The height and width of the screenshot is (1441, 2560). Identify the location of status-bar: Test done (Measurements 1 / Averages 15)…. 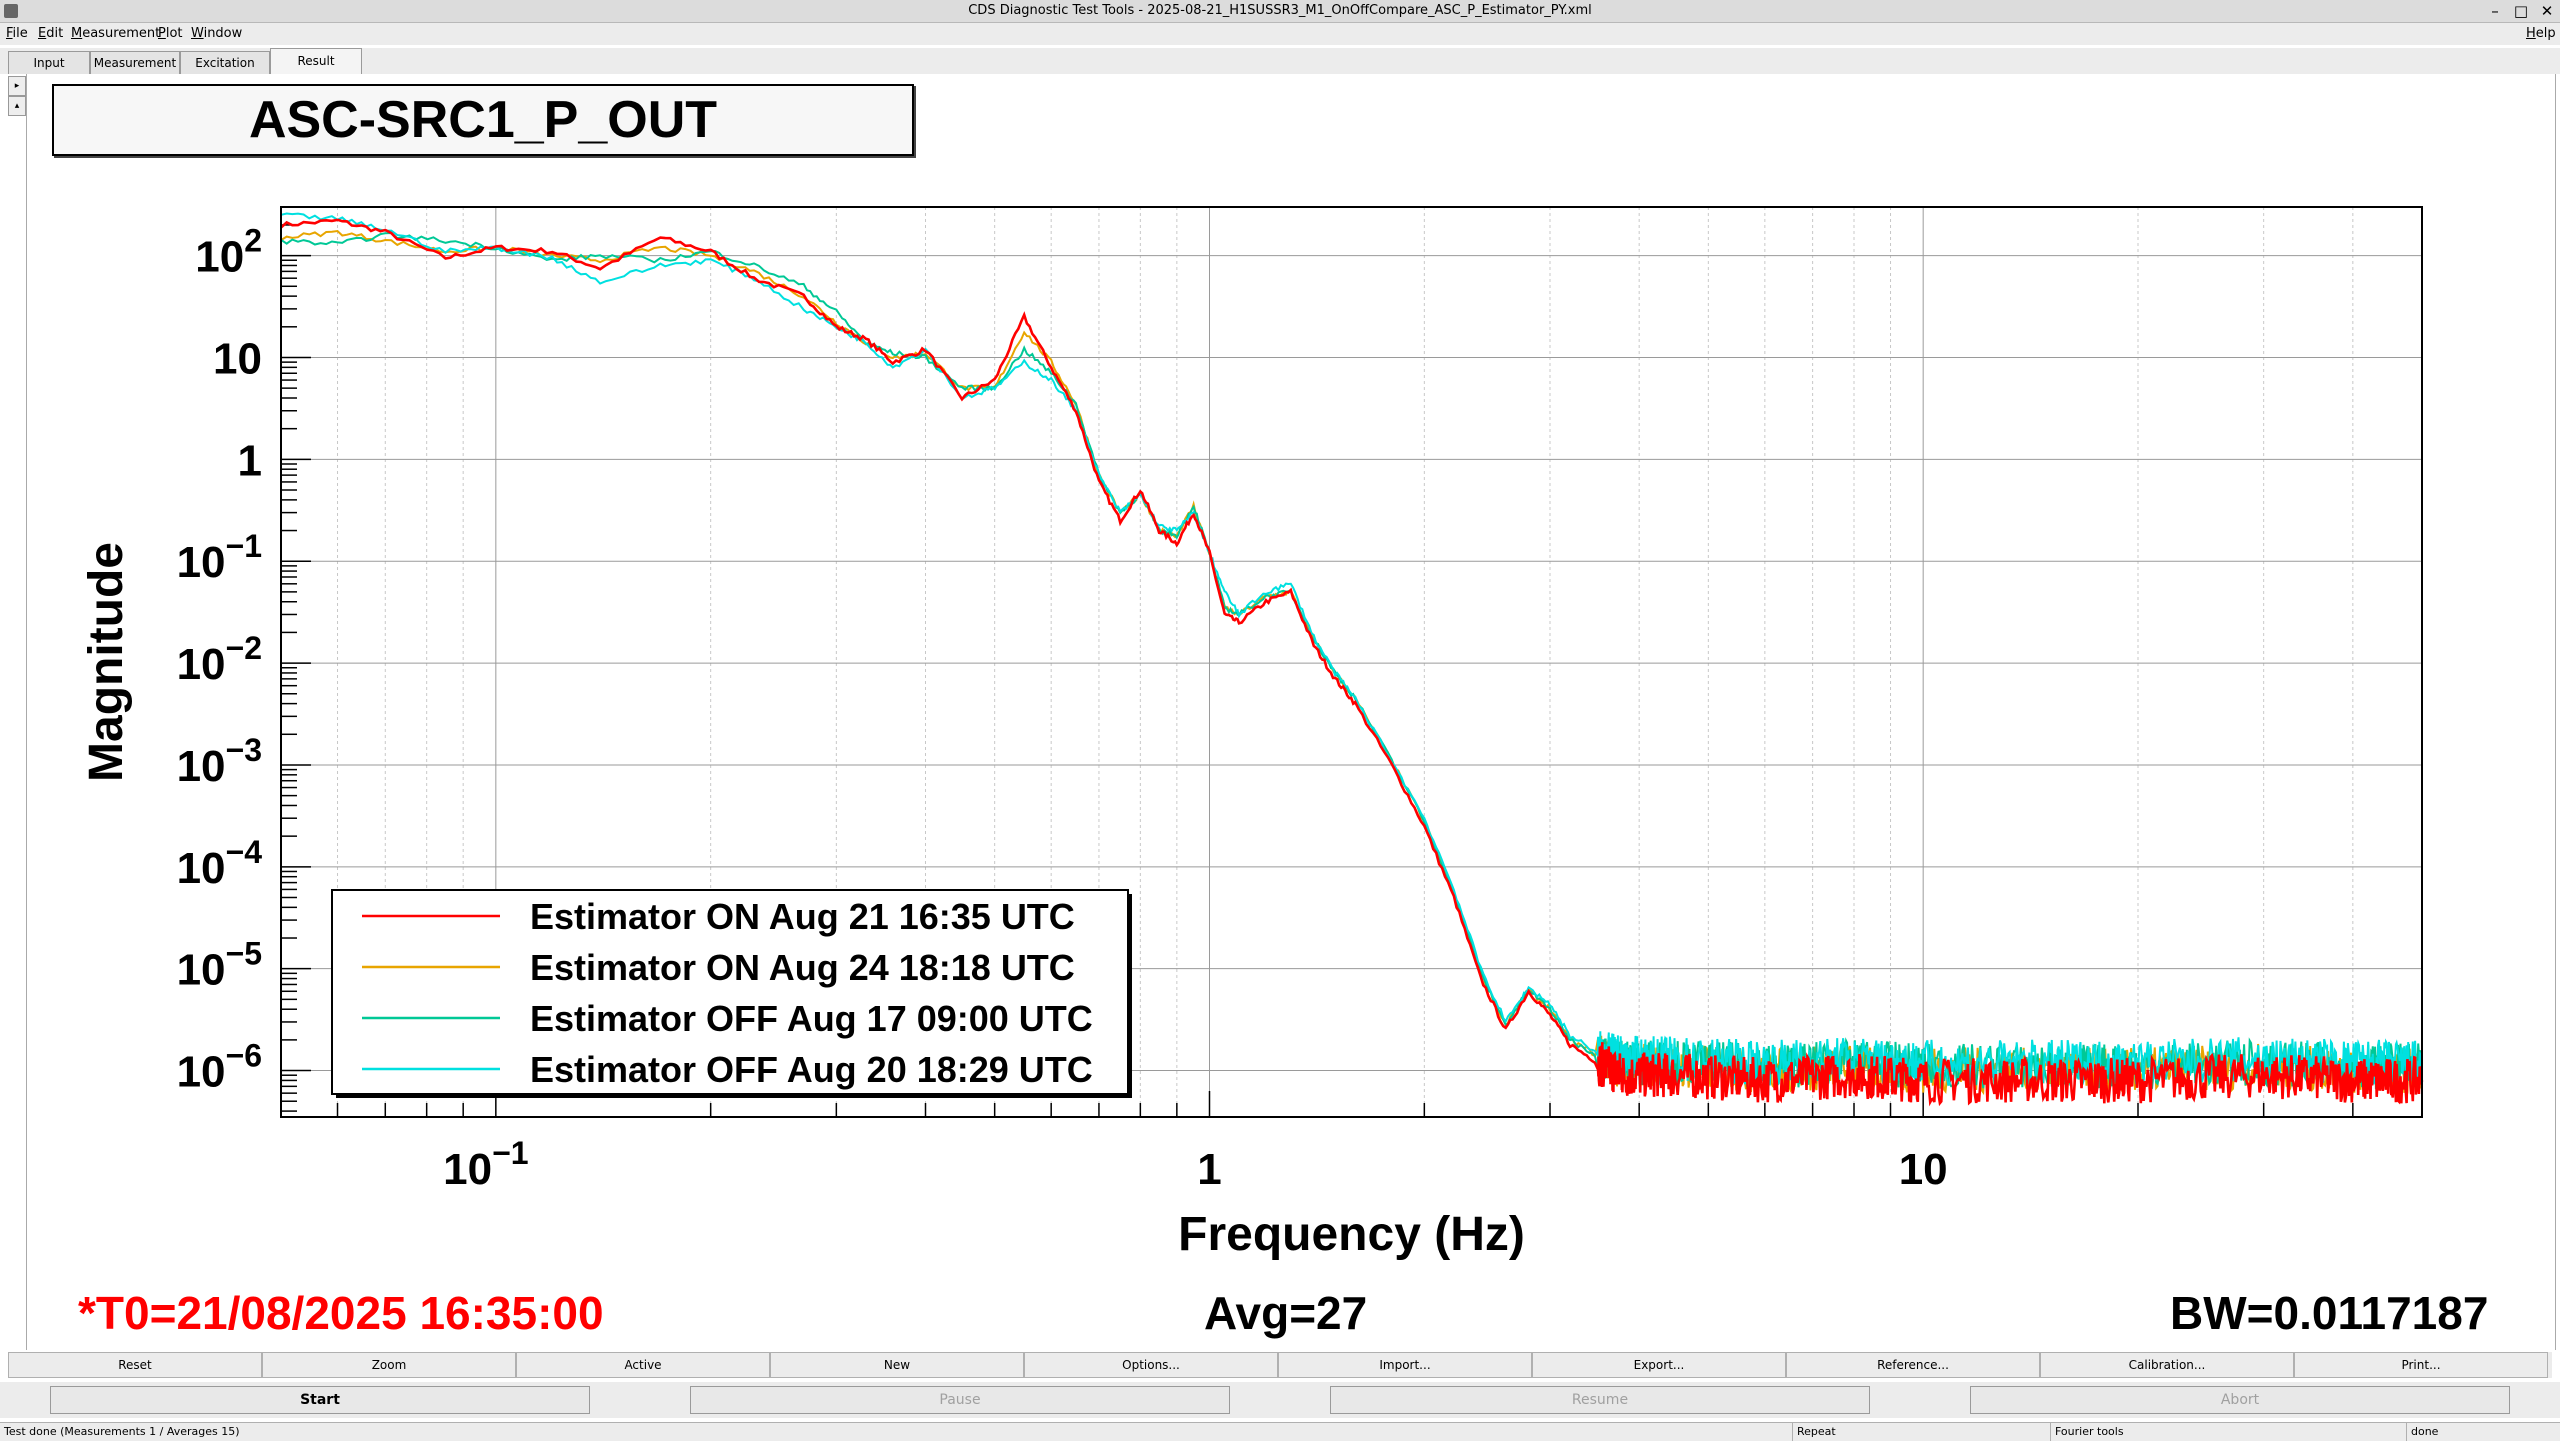
(1280, 1431).